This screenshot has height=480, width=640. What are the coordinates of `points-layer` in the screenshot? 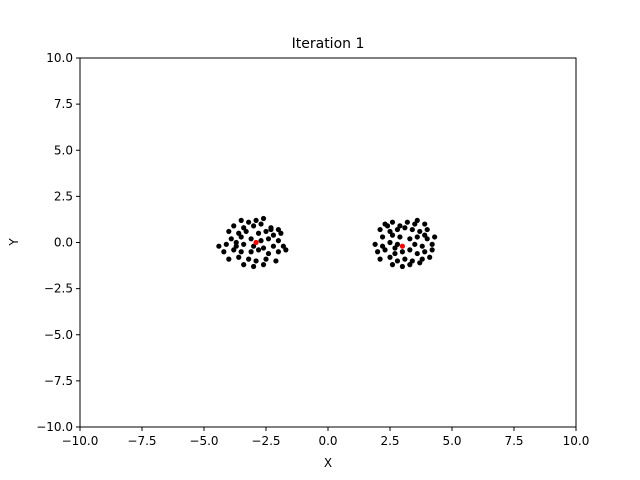 It's located at (327, 242).